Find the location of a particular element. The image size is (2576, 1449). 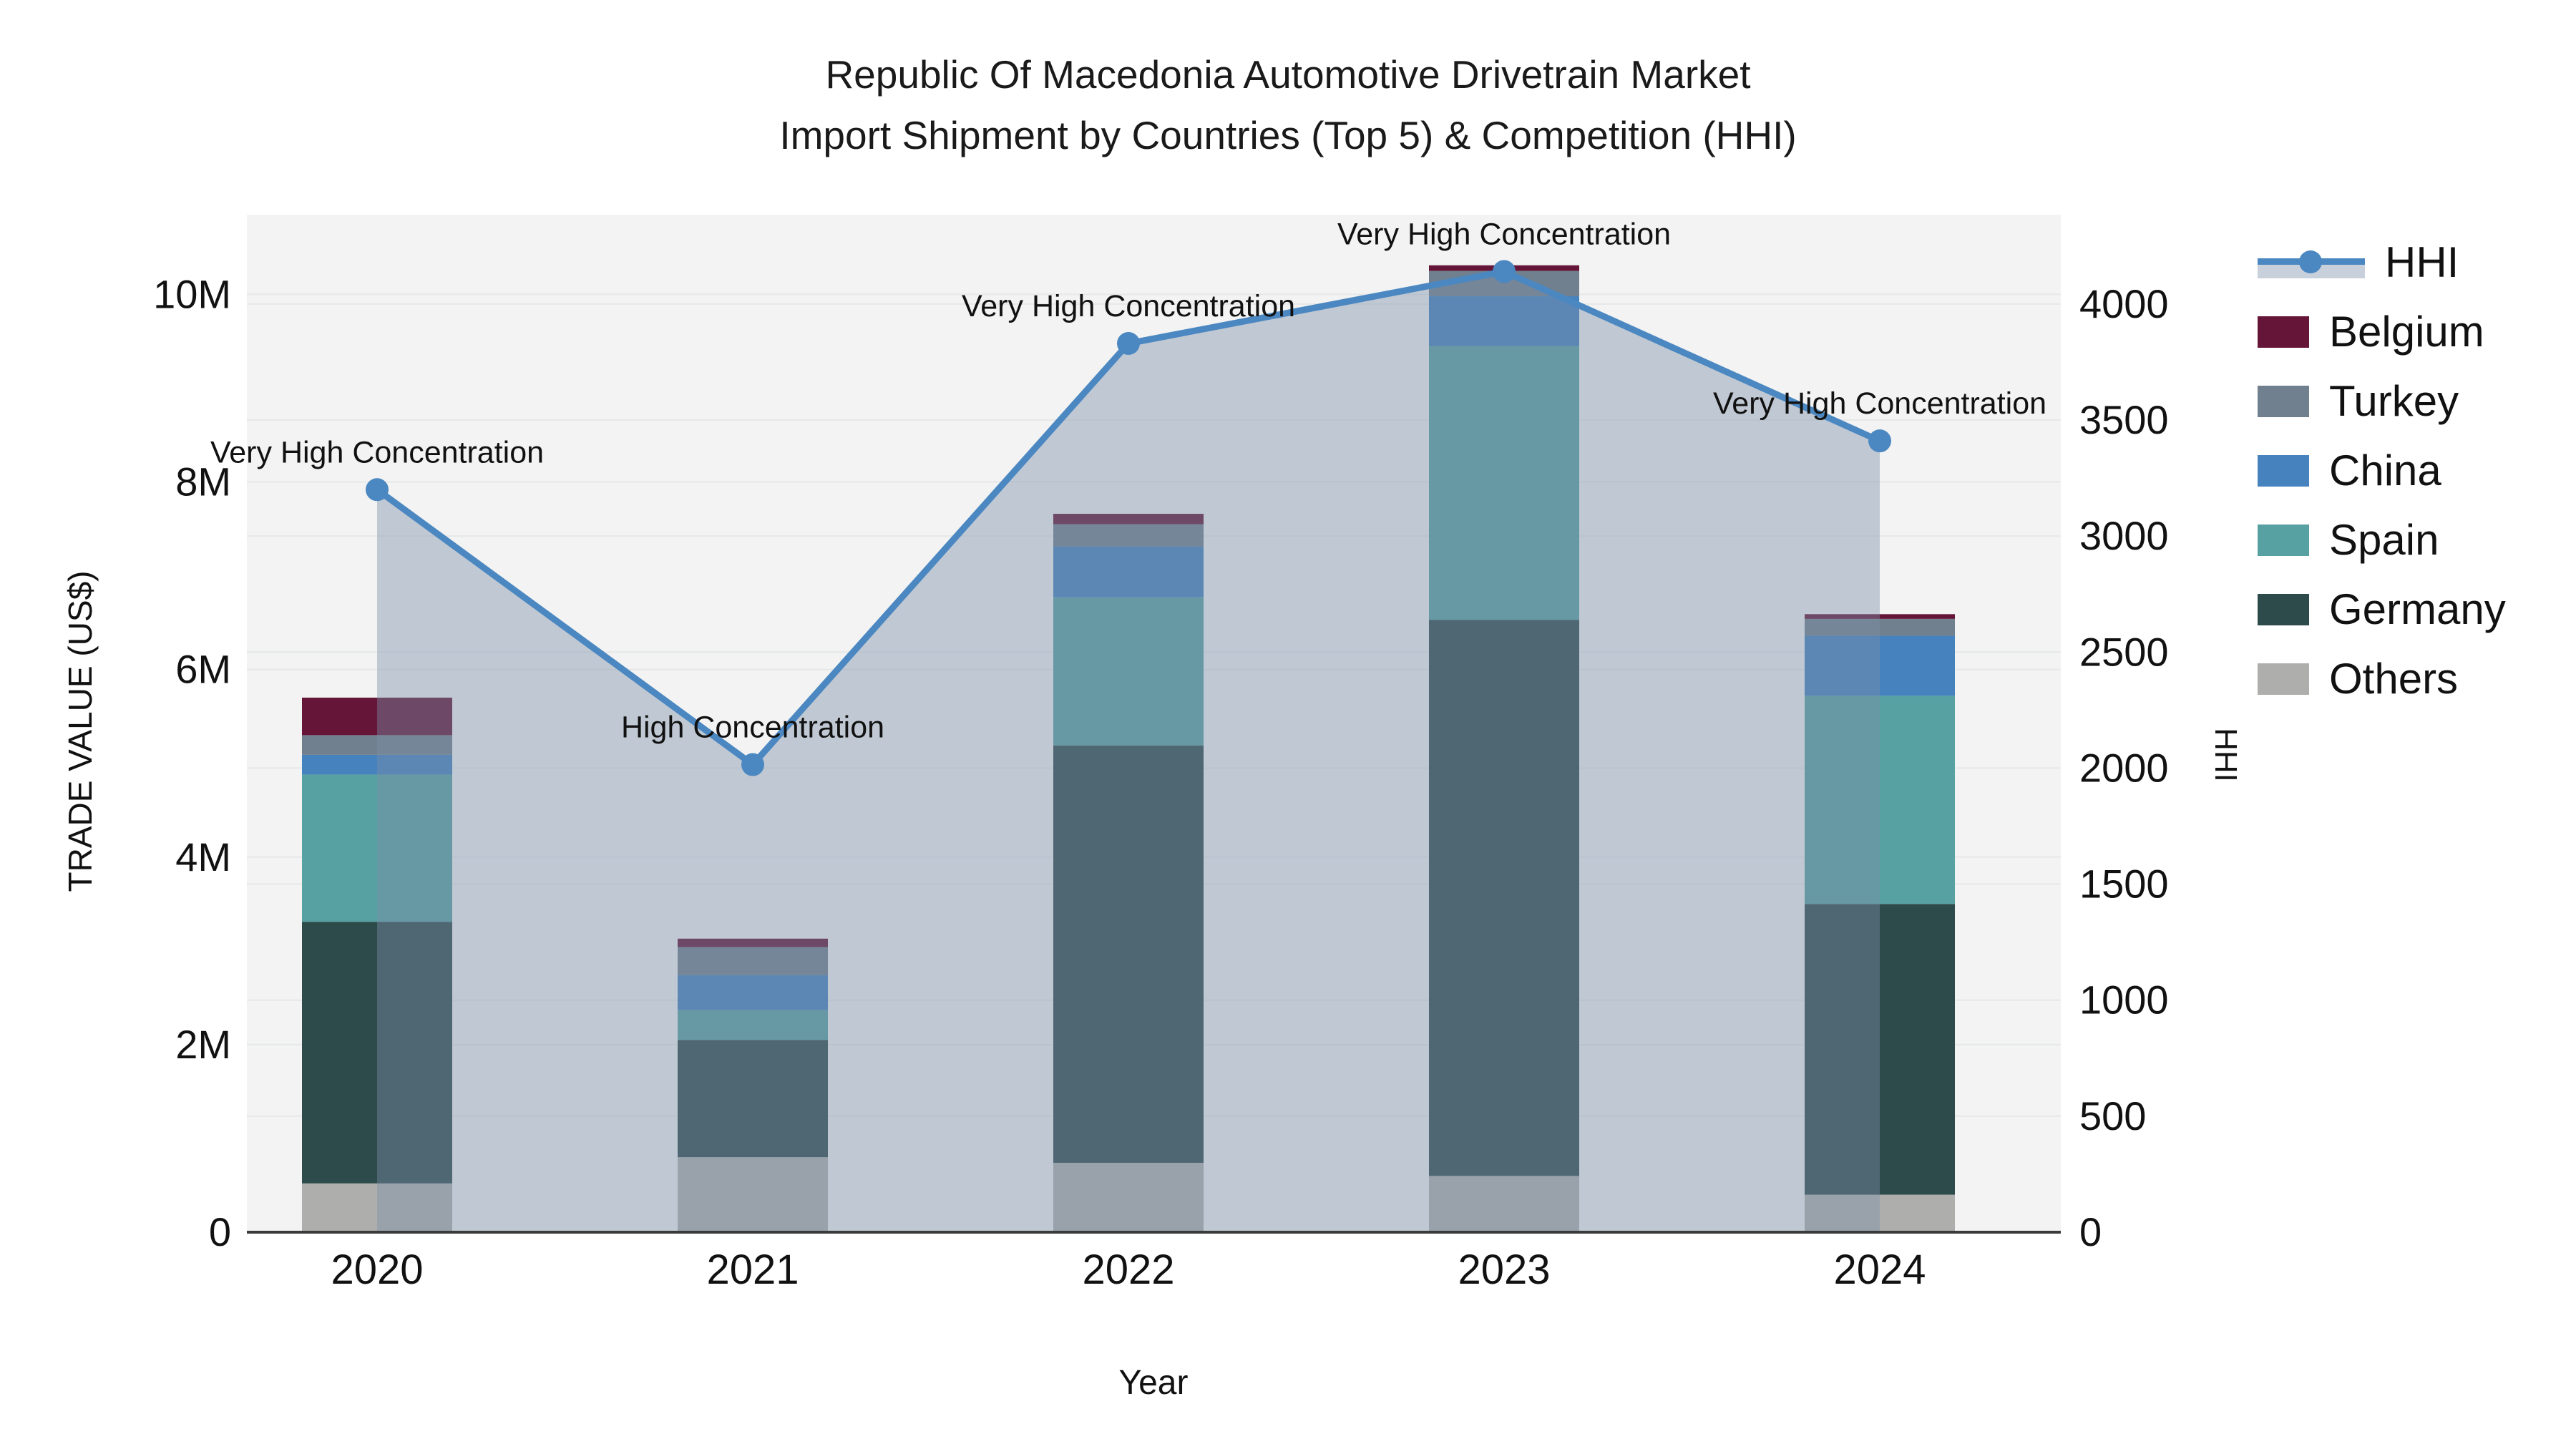

ytick-left-6M: 6M is located at coordinates (203, 669).